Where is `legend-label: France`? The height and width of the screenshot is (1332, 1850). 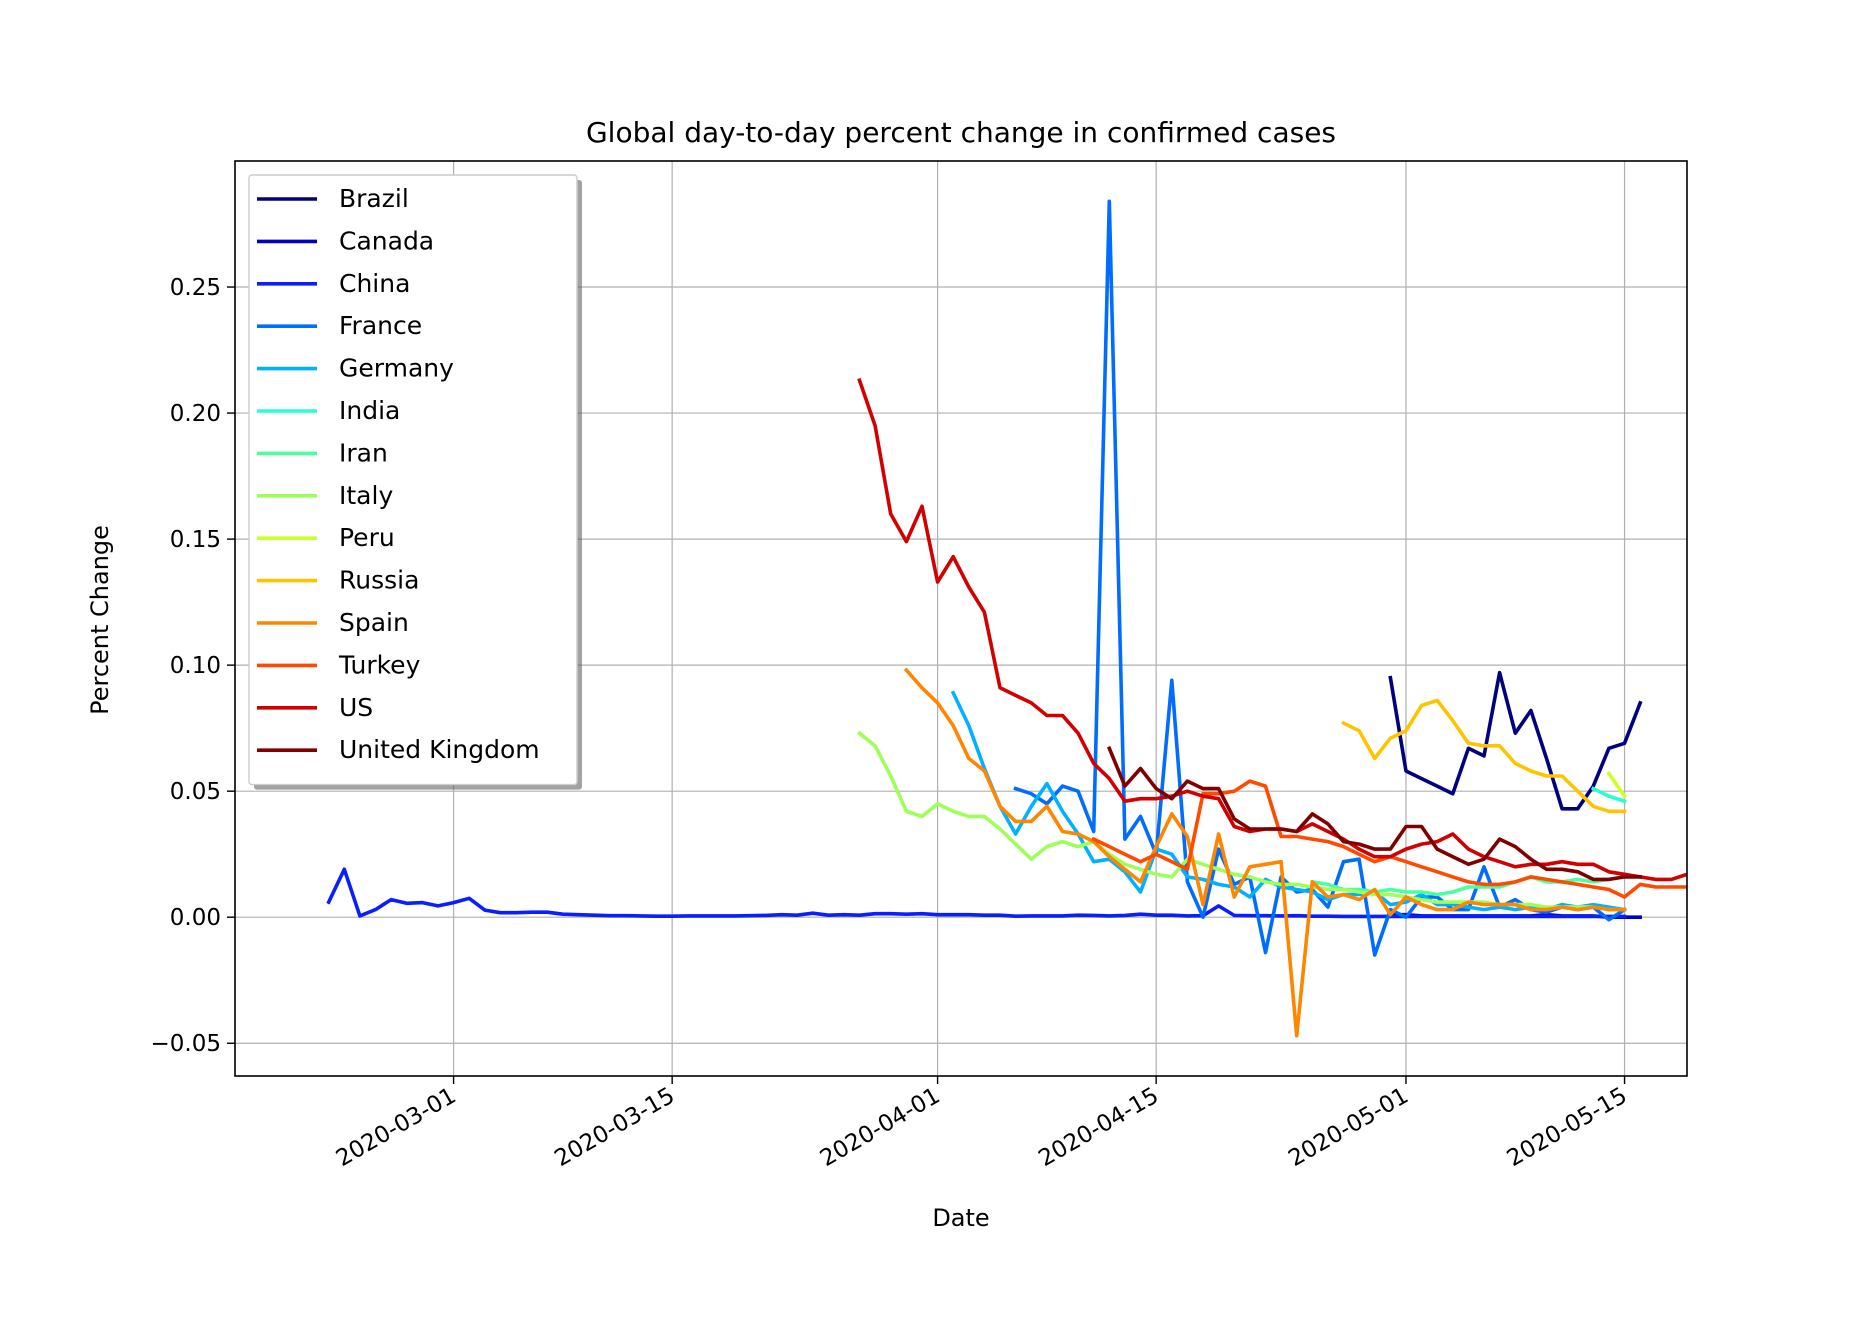
legend-label: France is located at coordinates (380, 325).